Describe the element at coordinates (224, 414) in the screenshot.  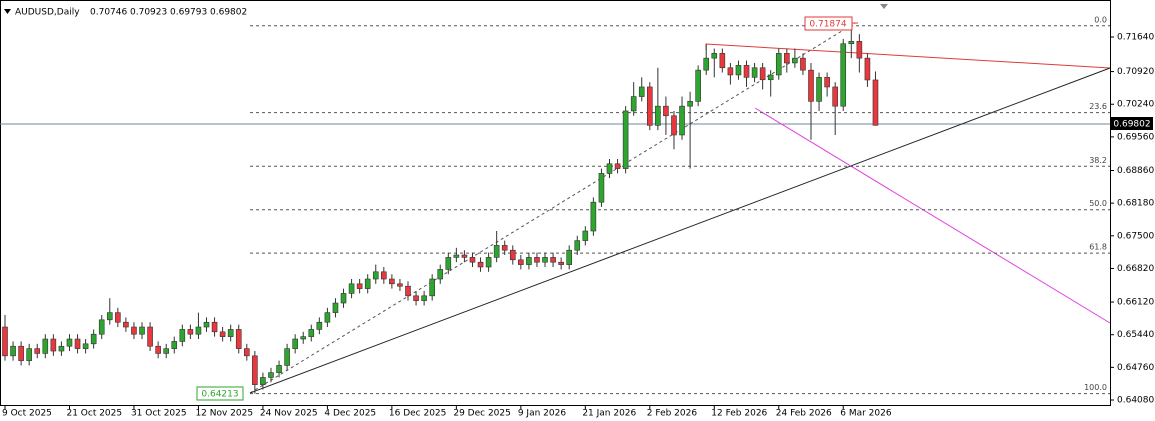
I see `x-tick-label: 12 Nov 2025` at that location.